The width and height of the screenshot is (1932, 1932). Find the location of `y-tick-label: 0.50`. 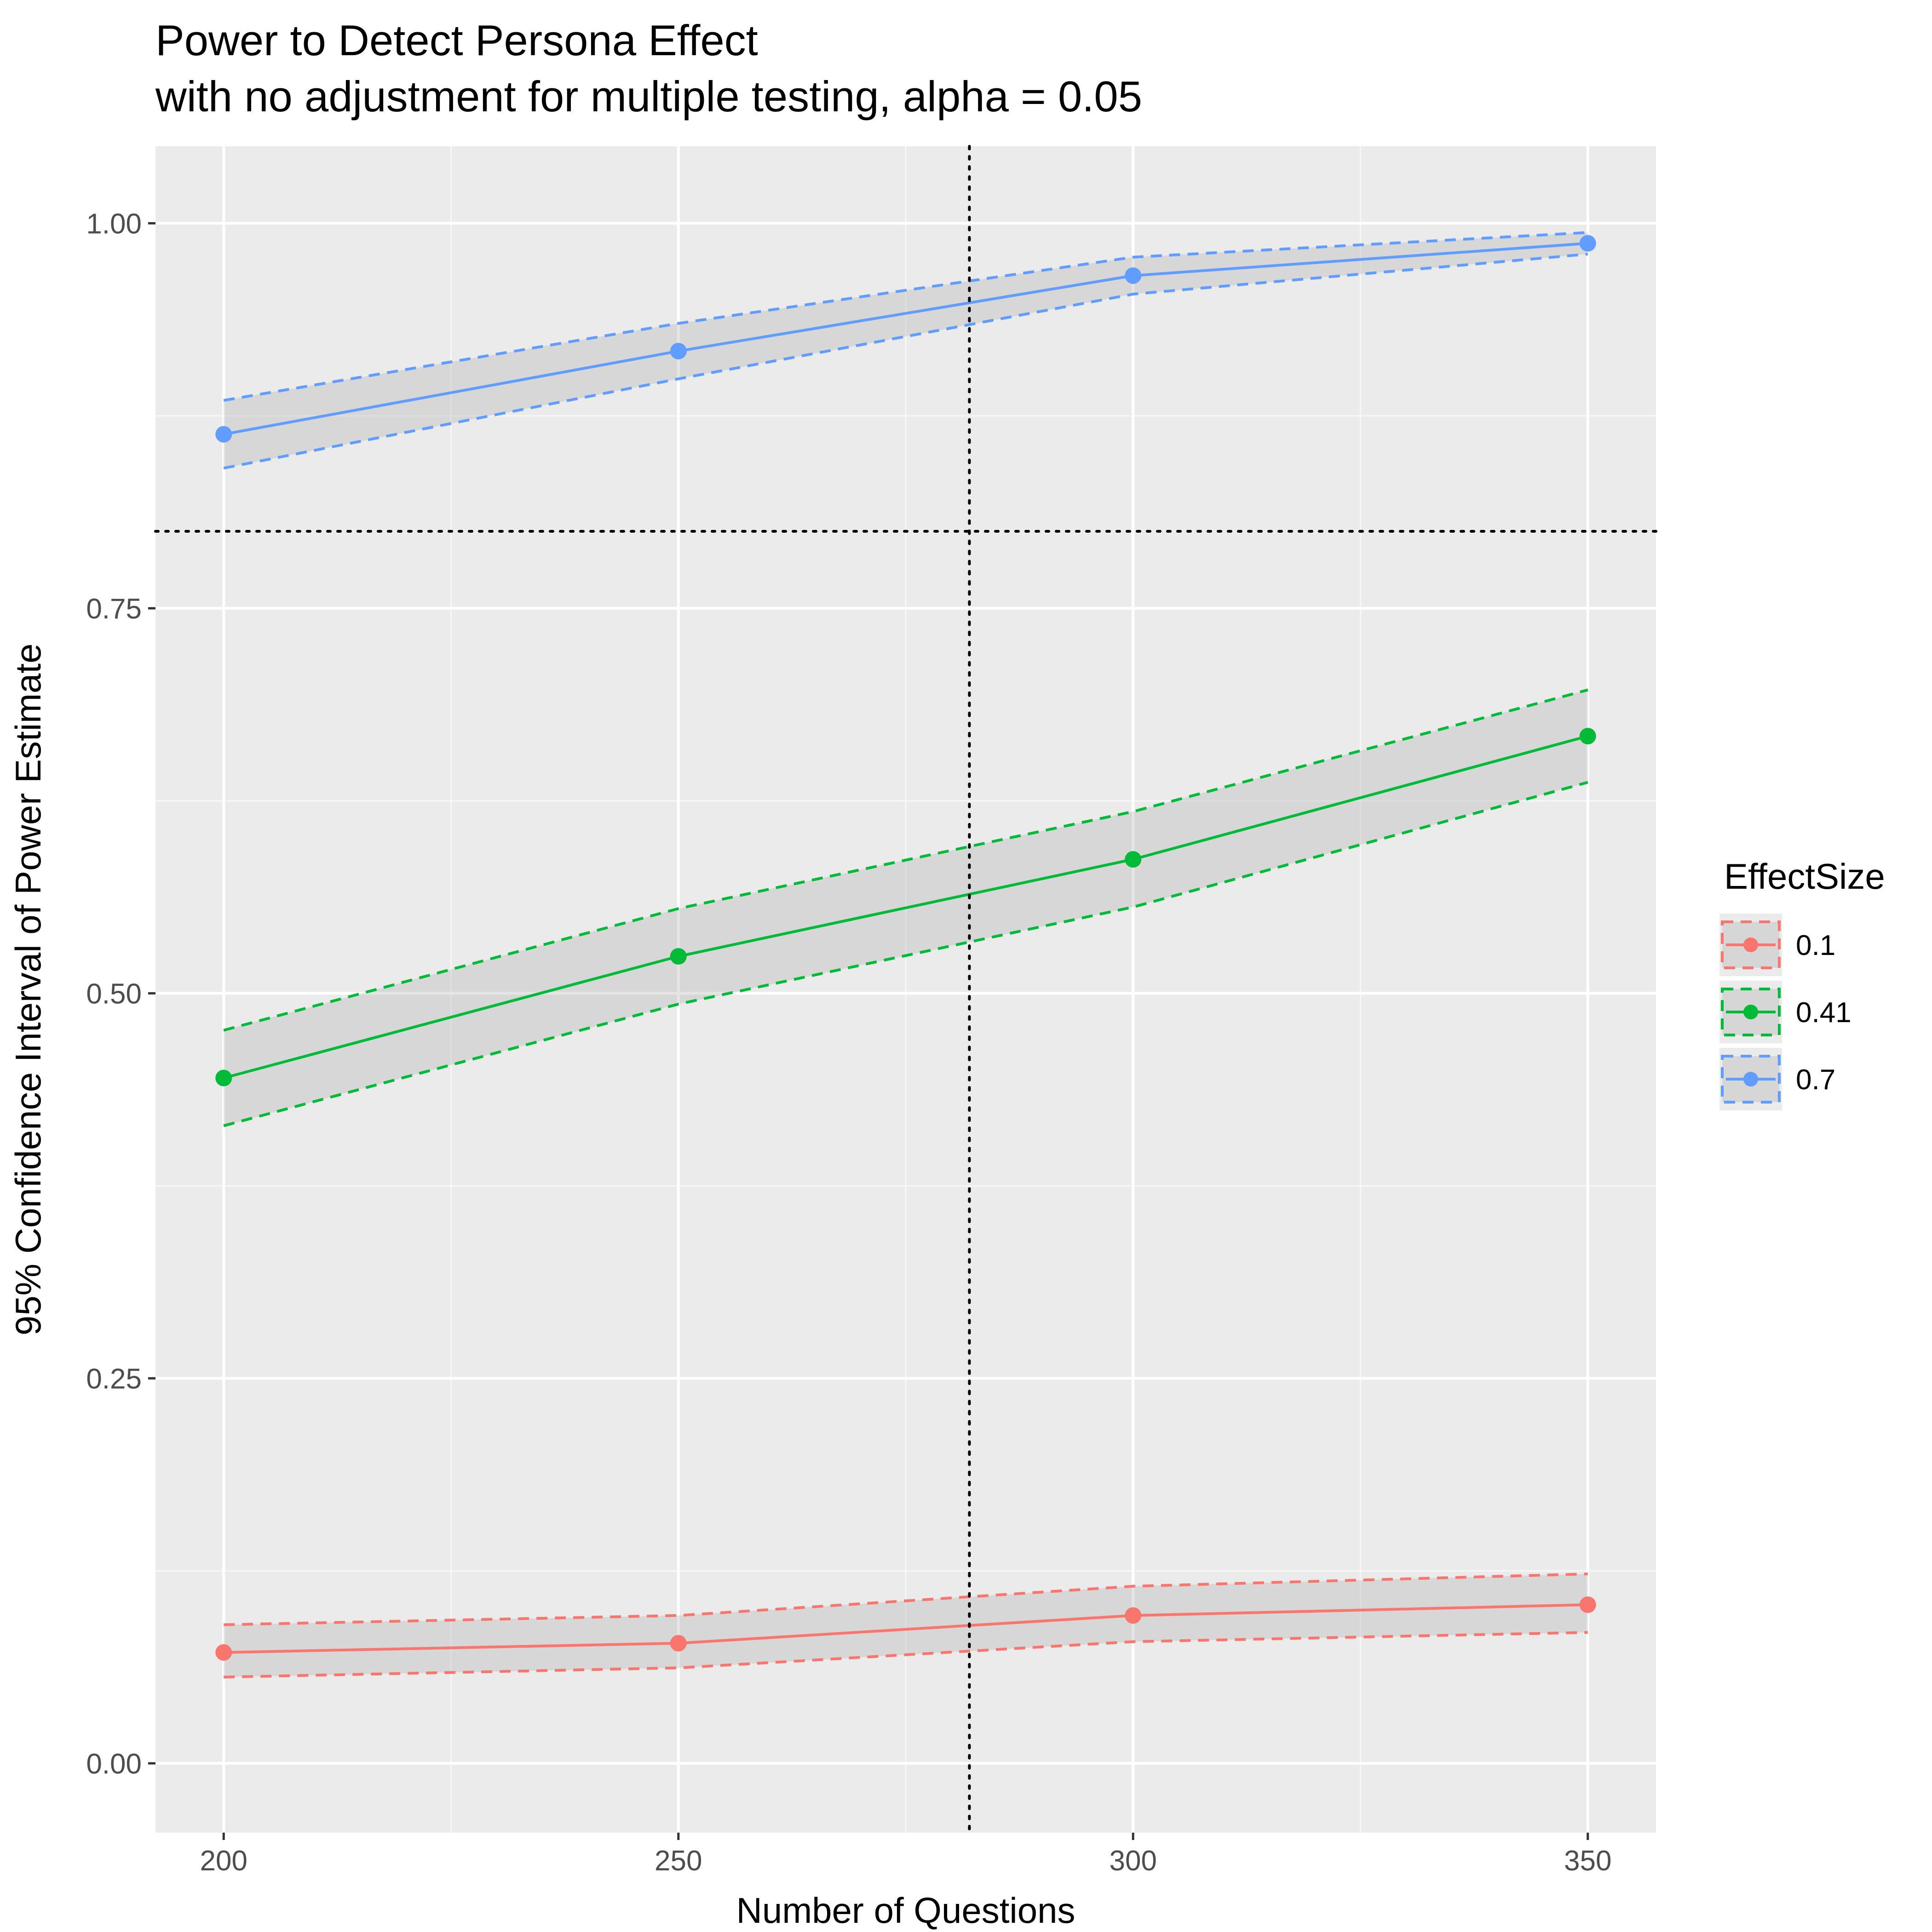

y-tick-label: 0.50 is located at coordinates (114, 994).